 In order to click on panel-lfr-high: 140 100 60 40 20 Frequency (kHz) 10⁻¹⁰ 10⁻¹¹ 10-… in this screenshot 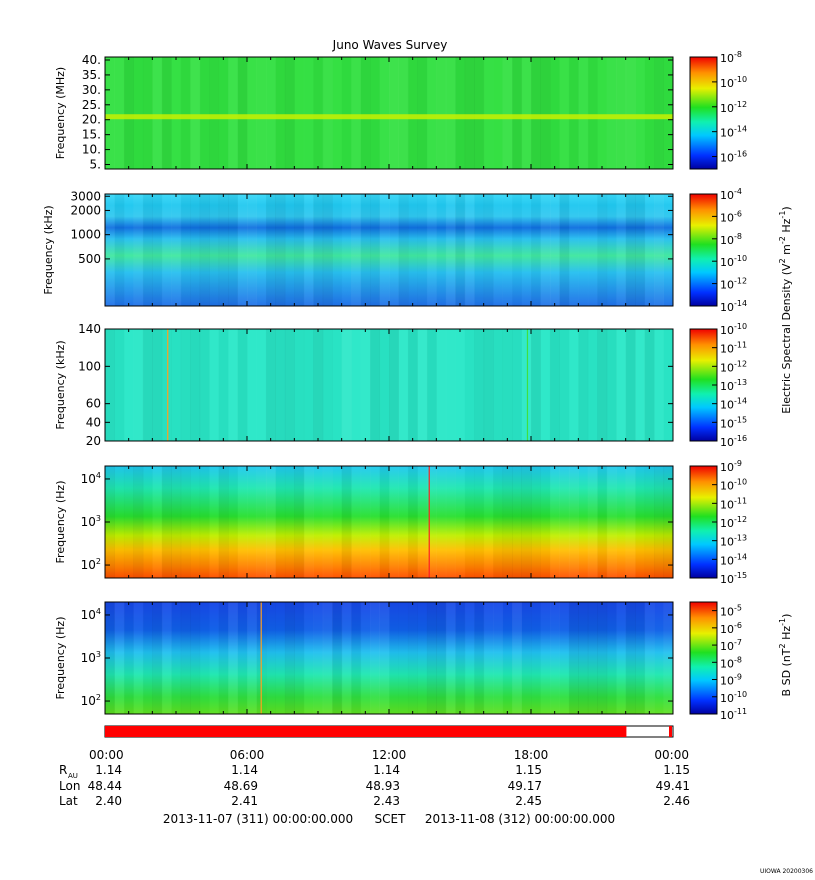, I will do `click(400, 385)`.